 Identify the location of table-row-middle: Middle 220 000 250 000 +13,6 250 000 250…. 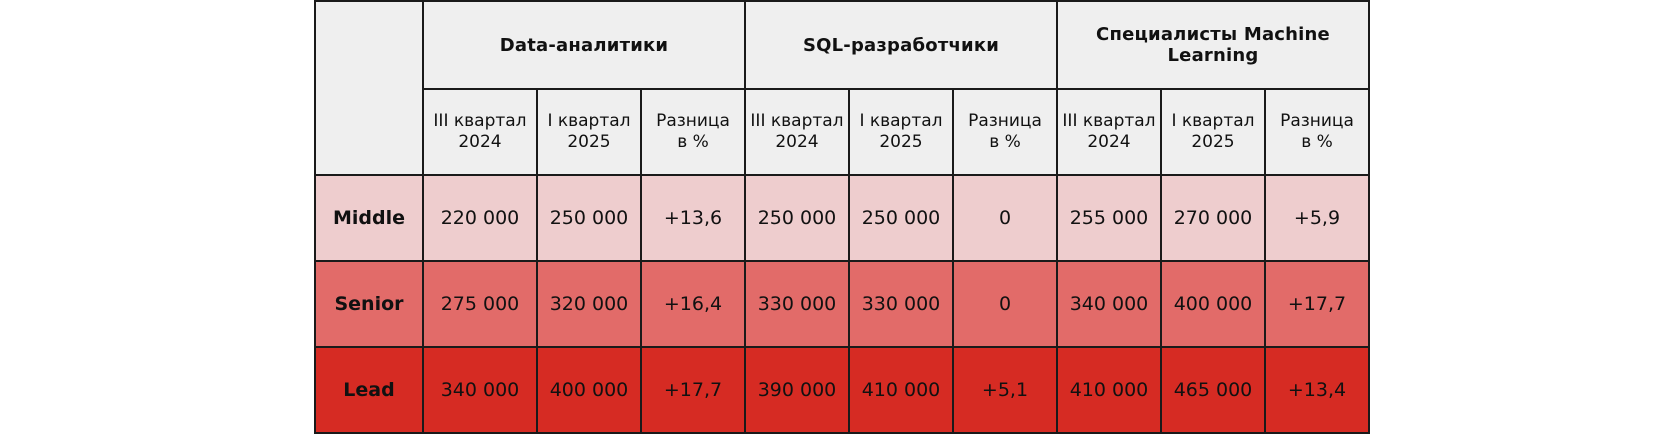
(842, 218).